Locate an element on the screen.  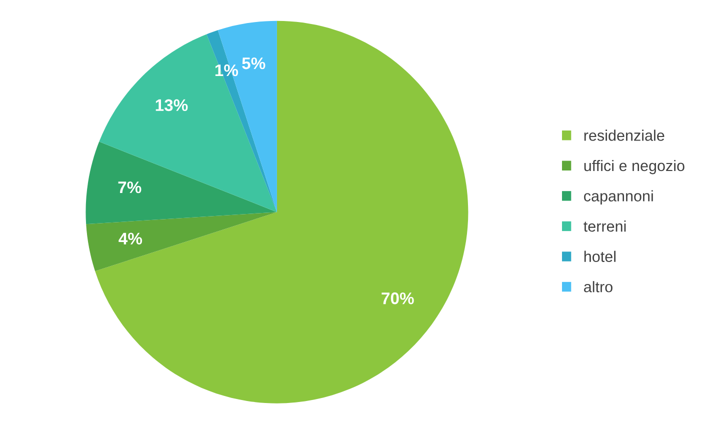
legend-label: capannoni is located at coordinates (618, 197).